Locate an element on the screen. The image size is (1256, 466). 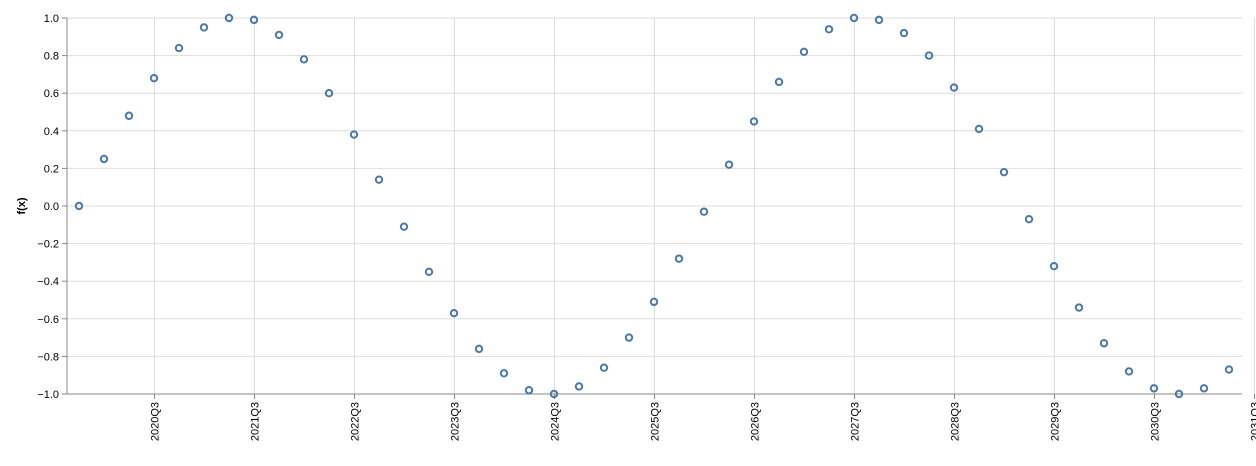
y-tick-label: 1.0 is located at coordinates (51, 19).